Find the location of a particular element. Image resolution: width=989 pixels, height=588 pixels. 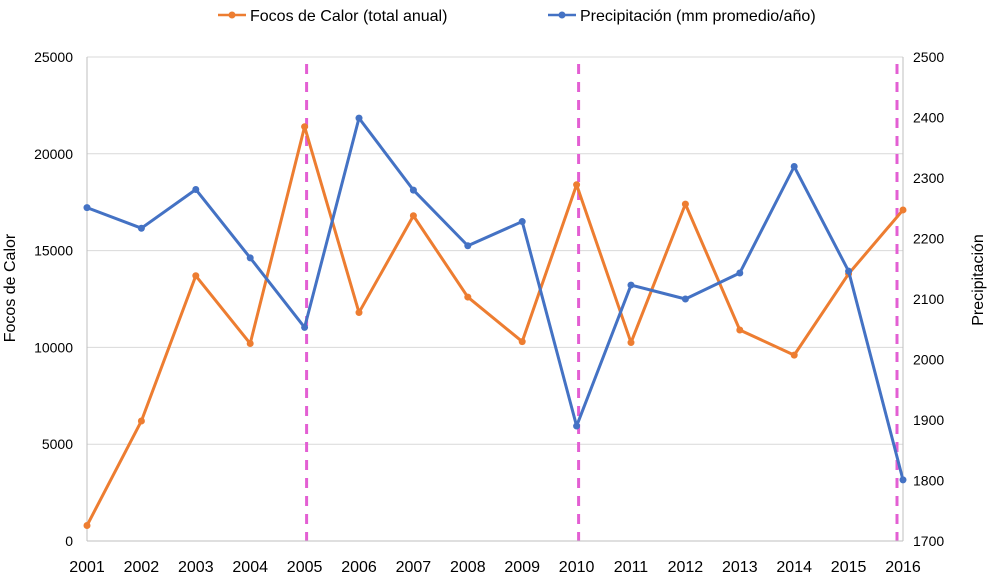

y-right-tick-label: 1900 is located at coordinates (928, 420).